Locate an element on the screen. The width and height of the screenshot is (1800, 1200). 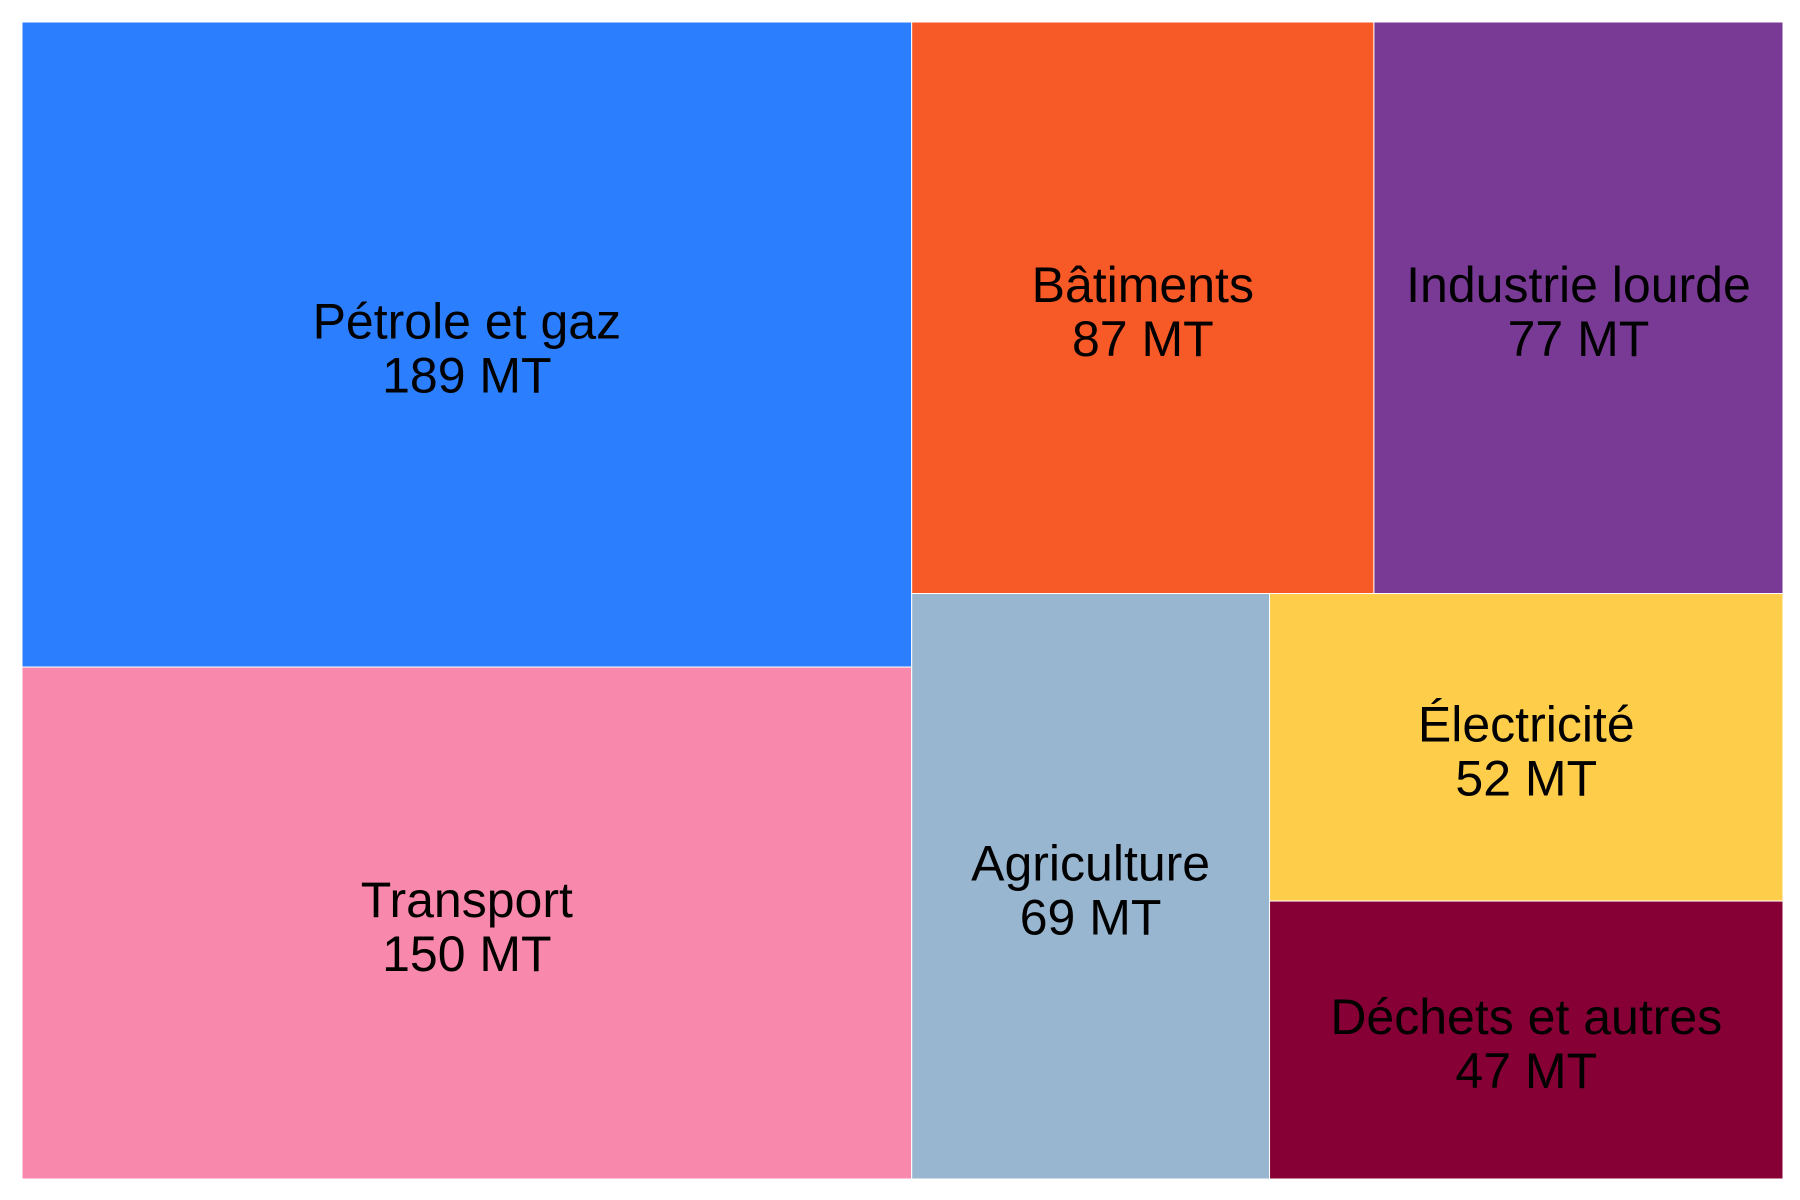
tile-3-label: Industrie lourde is located at coordinates (1578, 285).